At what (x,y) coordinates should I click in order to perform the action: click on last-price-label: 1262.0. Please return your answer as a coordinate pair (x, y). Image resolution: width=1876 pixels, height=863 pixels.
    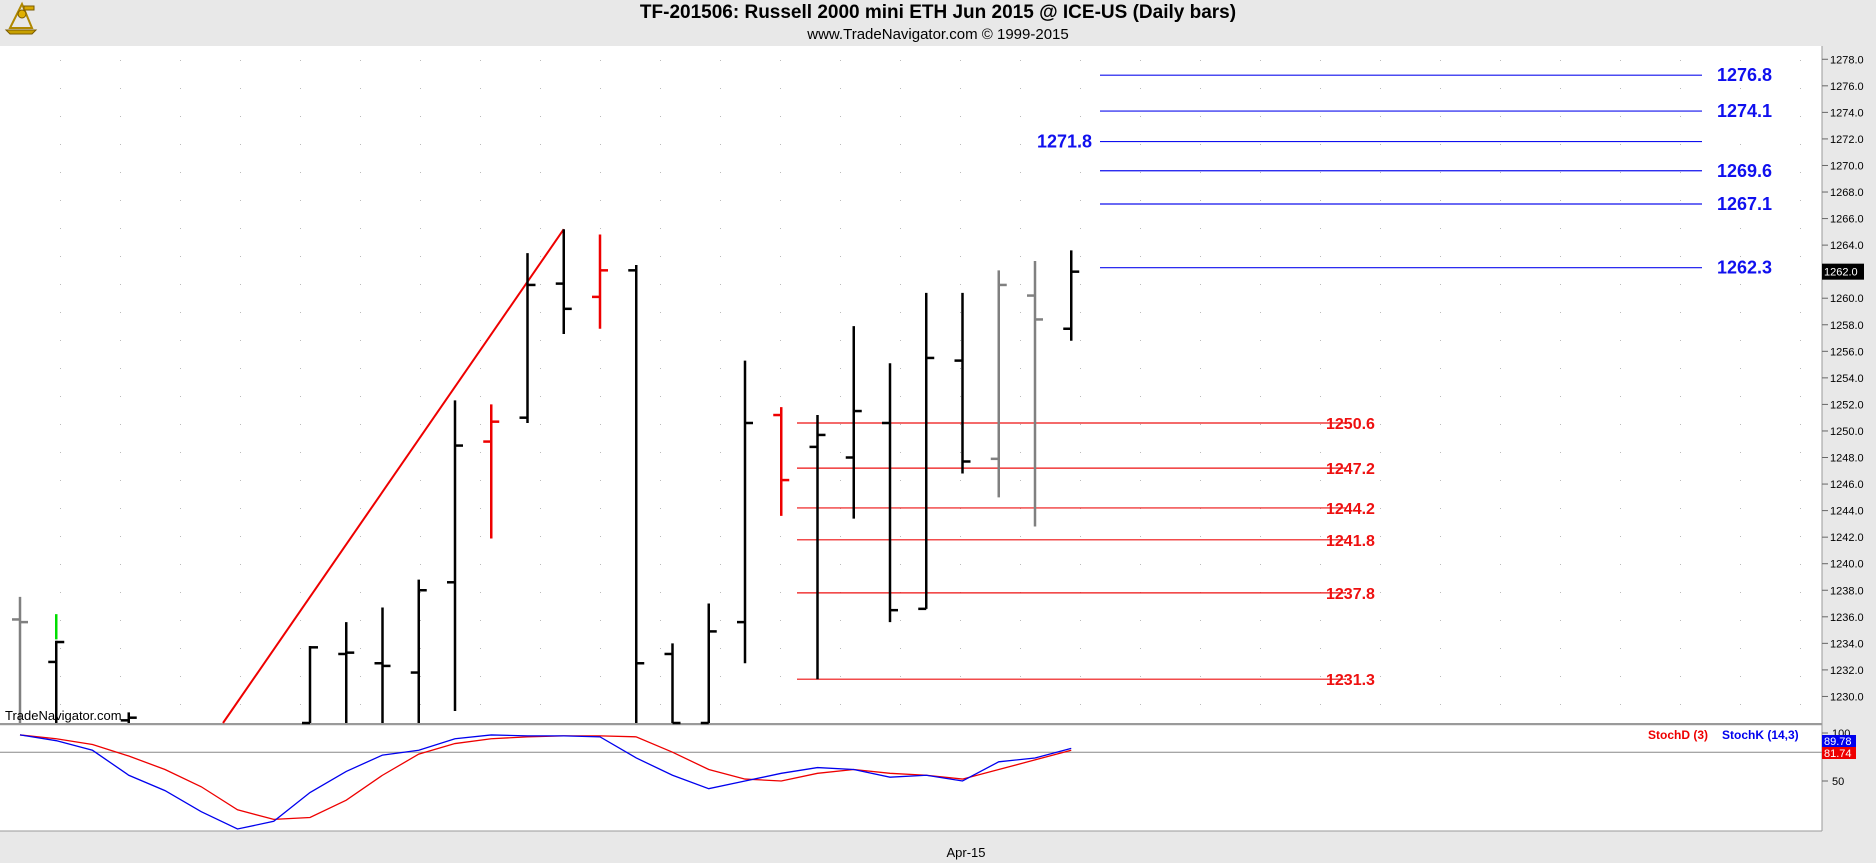
    Looking at the image, I should click on (1841, 273).